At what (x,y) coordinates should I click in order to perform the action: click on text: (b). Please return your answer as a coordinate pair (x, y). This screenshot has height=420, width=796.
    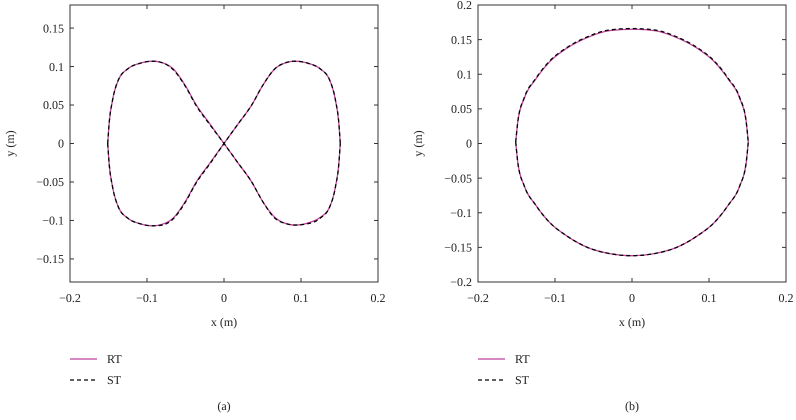
    Looking at the image, I should click on (632, 406).